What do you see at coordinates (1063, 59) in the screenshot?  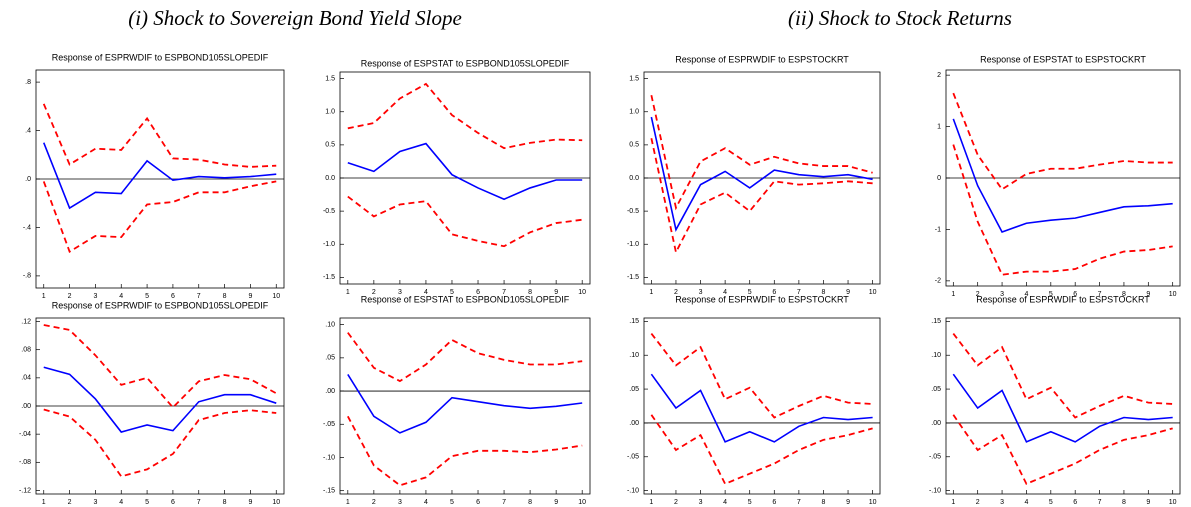 I see `chart-title: Response of ESPSTAT to ESPSTOCKRT` at bounding box center [1063, 59].